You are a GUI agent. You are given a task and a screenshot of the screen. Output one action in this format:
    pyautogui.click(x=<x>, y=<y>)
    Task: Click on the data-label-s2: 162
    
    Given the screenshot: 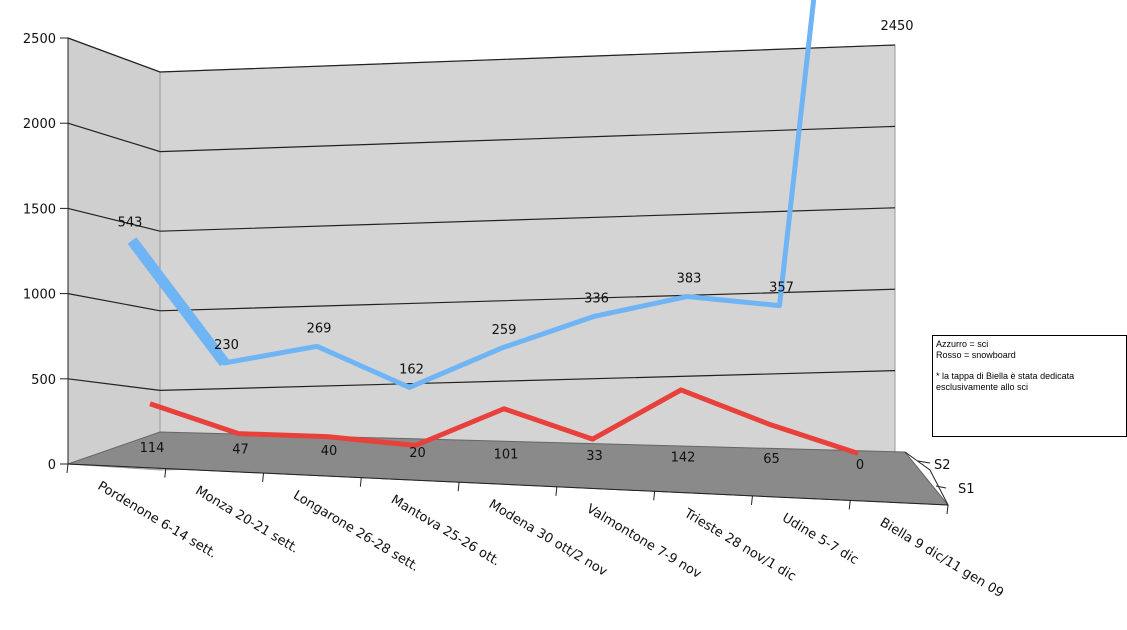 What is the action you would take?
    pyautogui.click(x=411, y=369)
    